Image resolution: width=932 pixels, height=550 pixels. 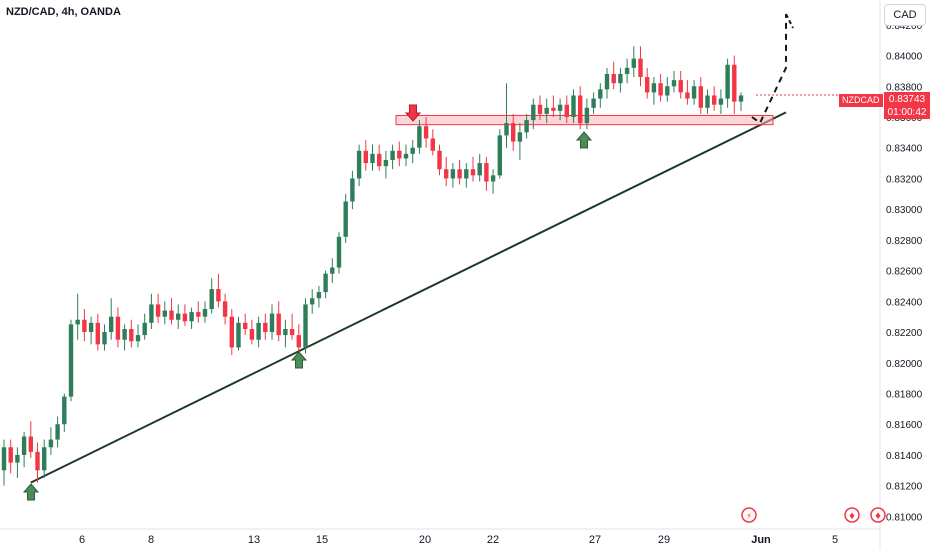 I want to click on time-tick-label: 20, so click(x=425, y=540).